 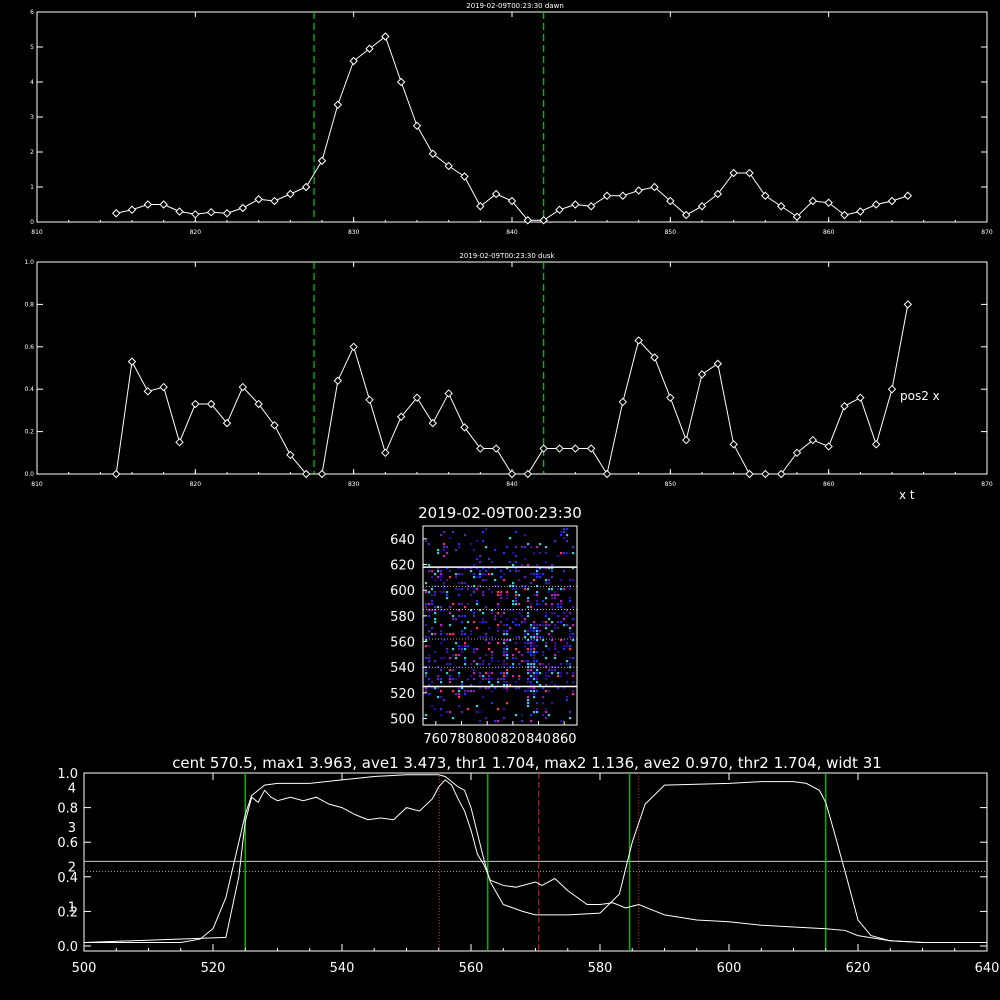 I want to click on profile-x-tick-label: 620, so click(x=858, y=968).